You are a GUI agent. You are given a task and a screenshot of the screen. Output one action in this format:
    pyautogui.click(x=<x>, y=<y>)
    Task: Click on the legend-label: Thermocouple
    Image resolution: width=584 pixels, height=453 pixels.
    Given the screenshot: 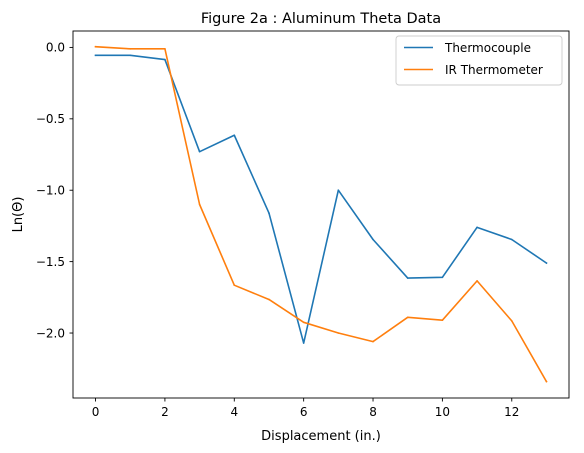 What is the action you would take?
    pyautogui.click(x=487, y=48)
    